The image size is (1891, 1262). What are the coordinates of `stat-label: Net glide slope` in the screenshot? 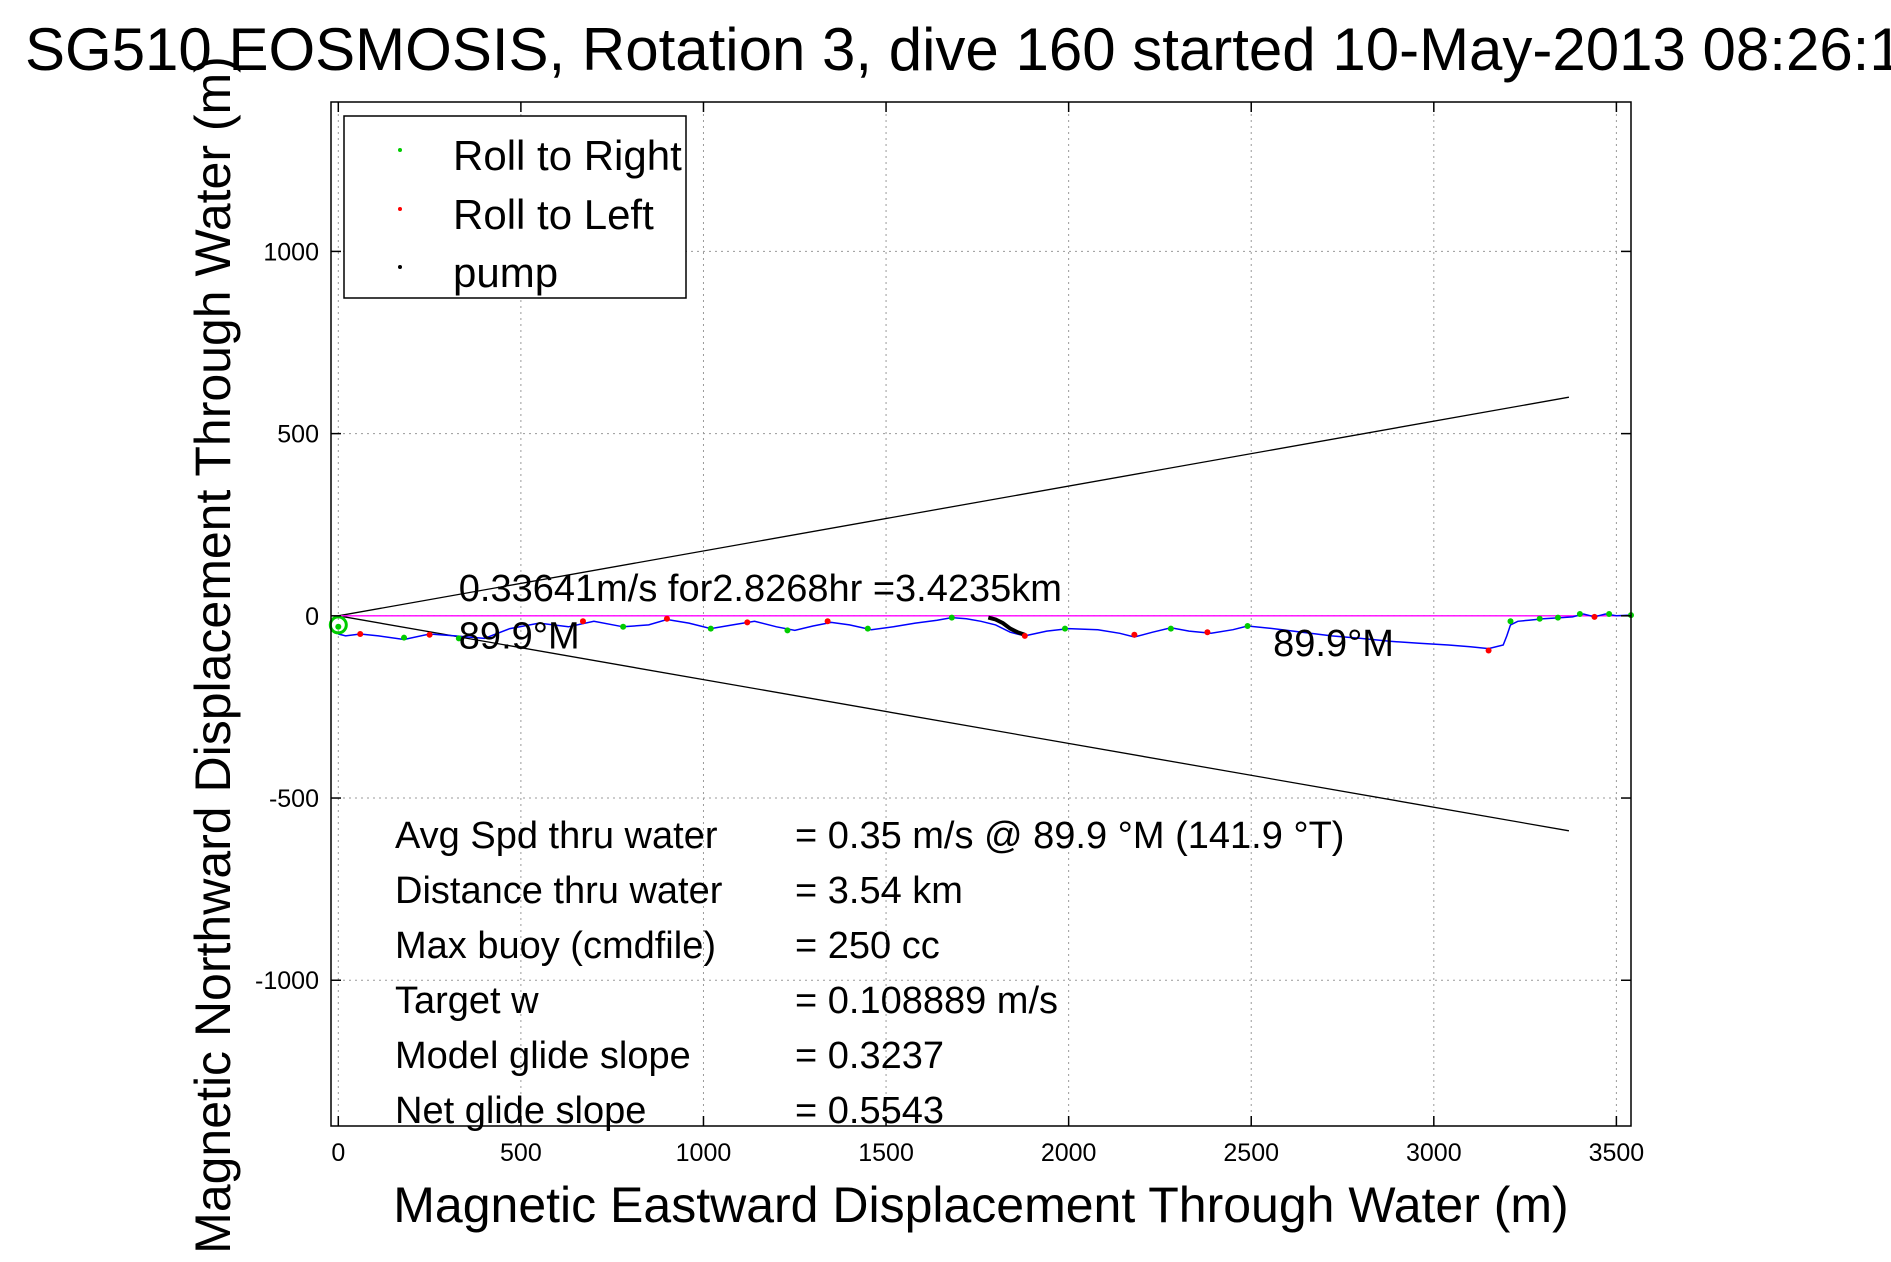 It's located at (520, 1111).